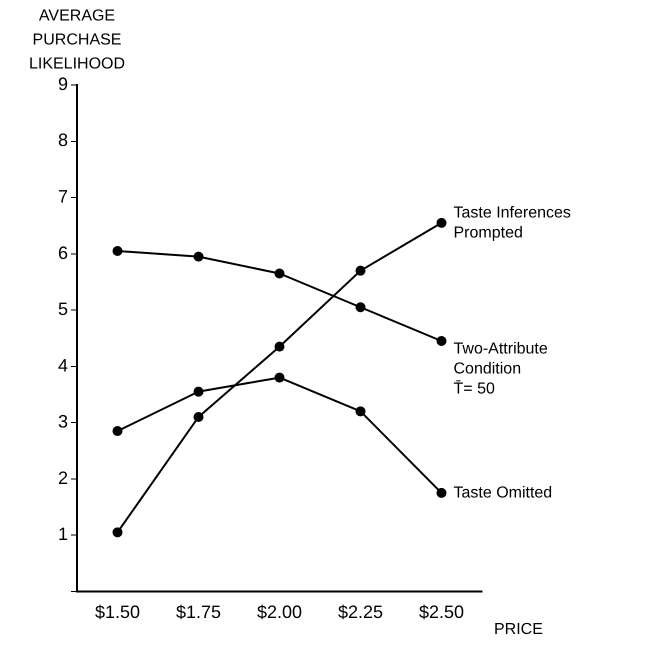 The height and width of the screenshot is (657, 667). What do you see at coordinates (63, 478) in the screenshot?
I see `y-tick-label: 2` at bounding box center [63, 478].